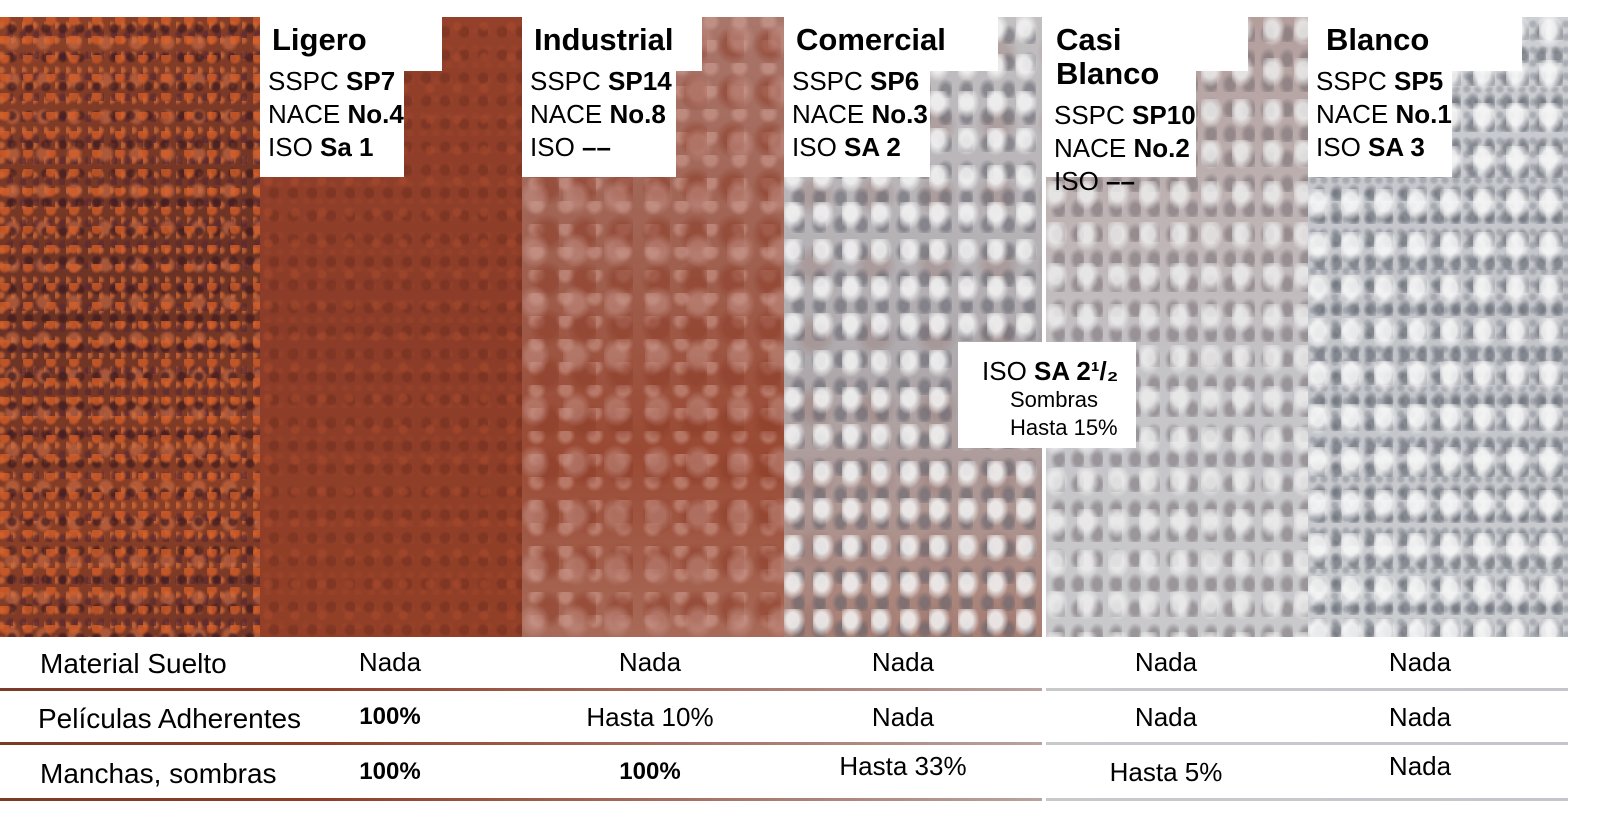  I want to click on panel-raw-rust, so click(130, 327).